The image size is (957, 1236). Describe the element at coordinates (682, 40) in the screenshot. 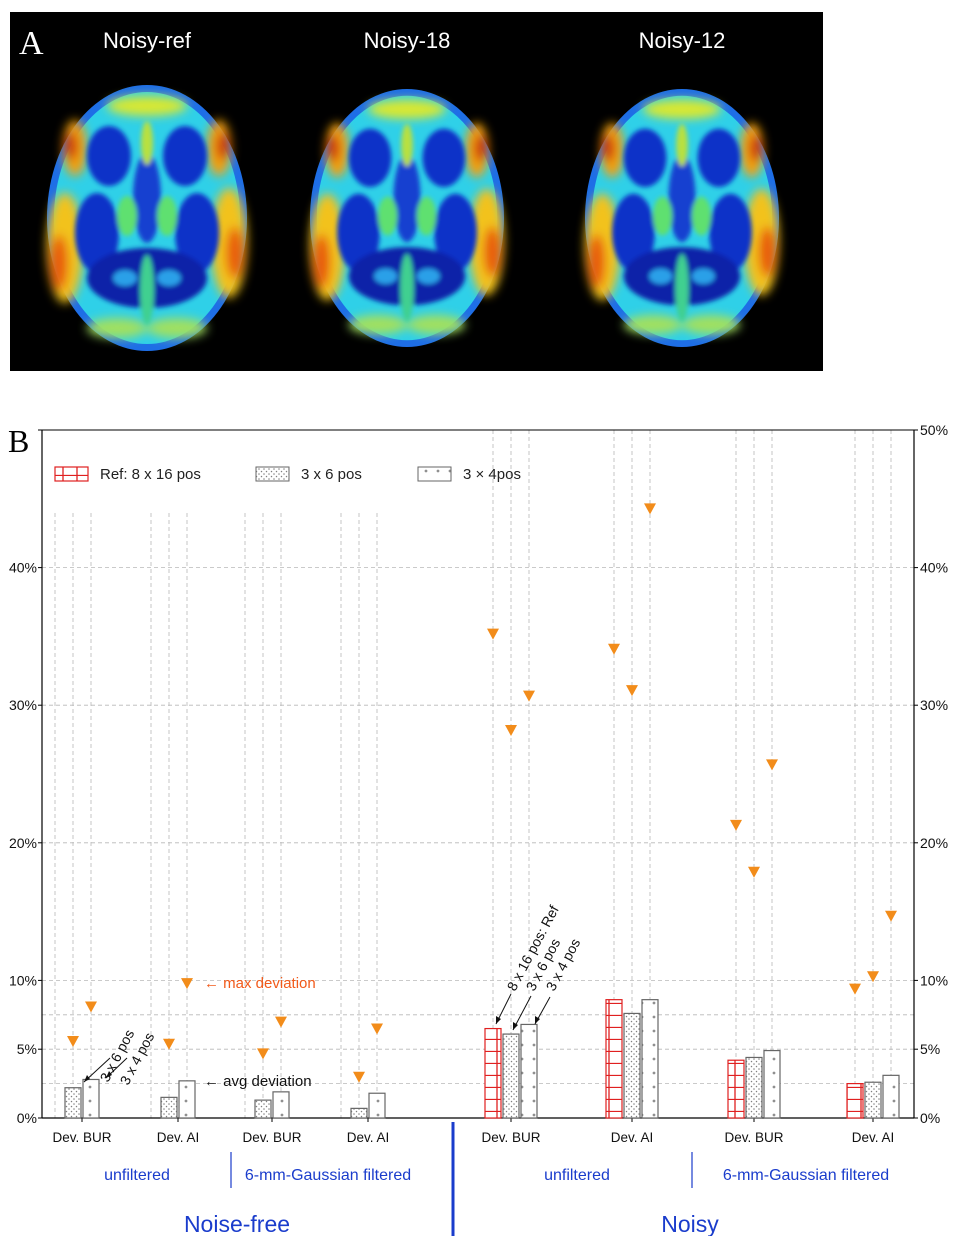

I see `scan-title-3: Noisy-12` at that location.